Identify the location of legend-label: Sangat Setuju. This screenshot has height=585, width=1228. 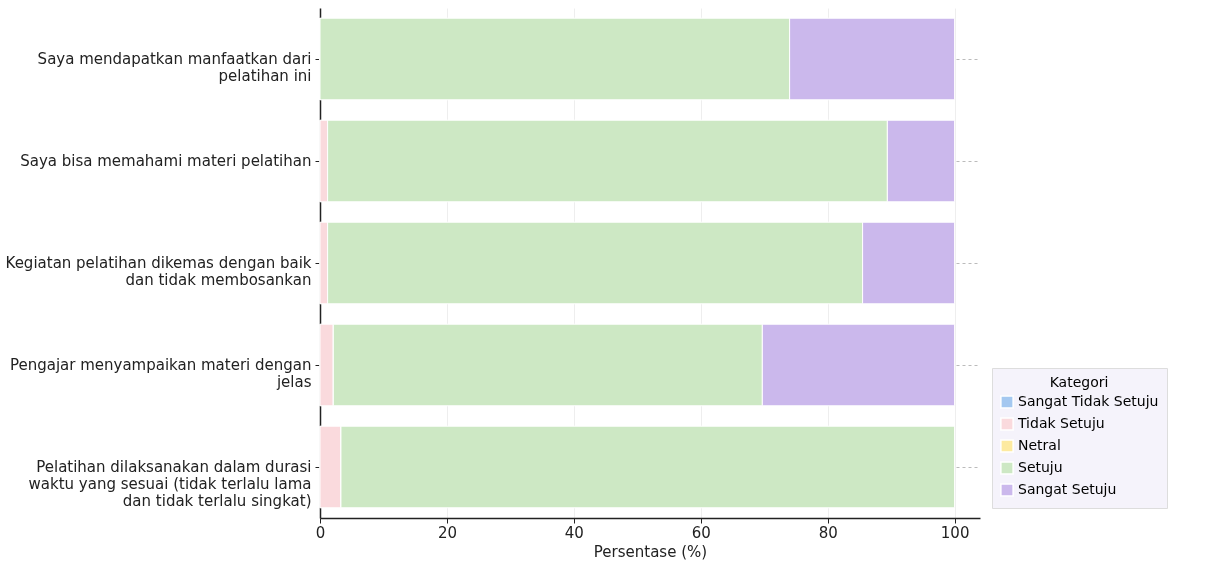
(1067, 489).